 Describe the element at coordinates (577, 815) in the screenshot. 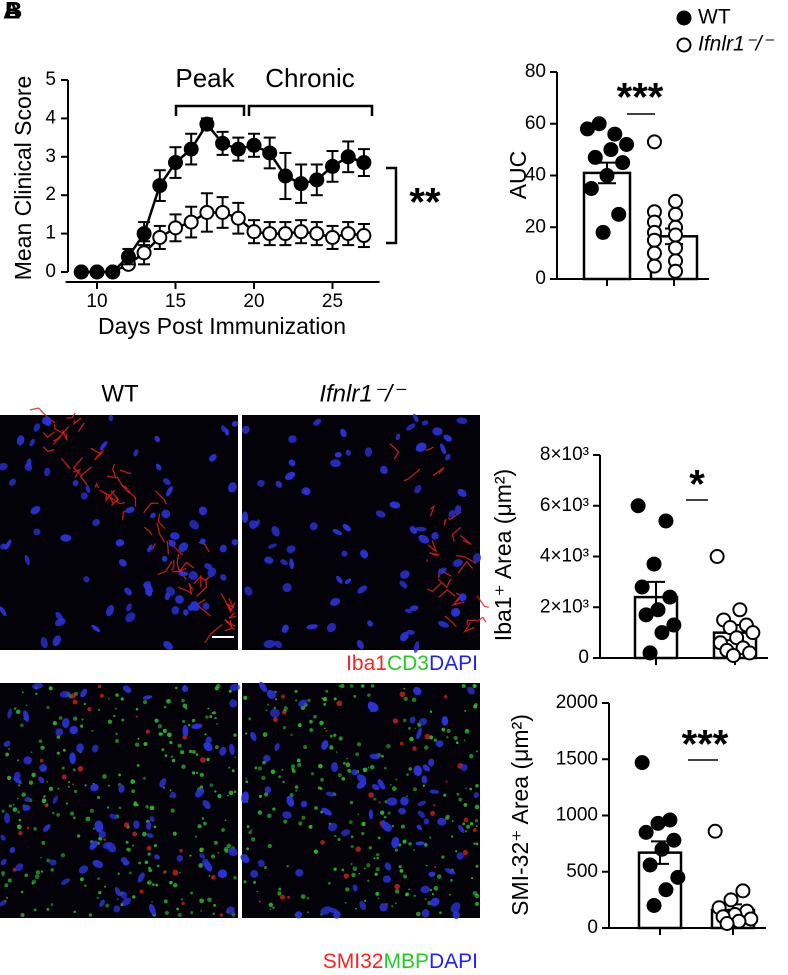

I see `y-tick-label: 1000` at that location.